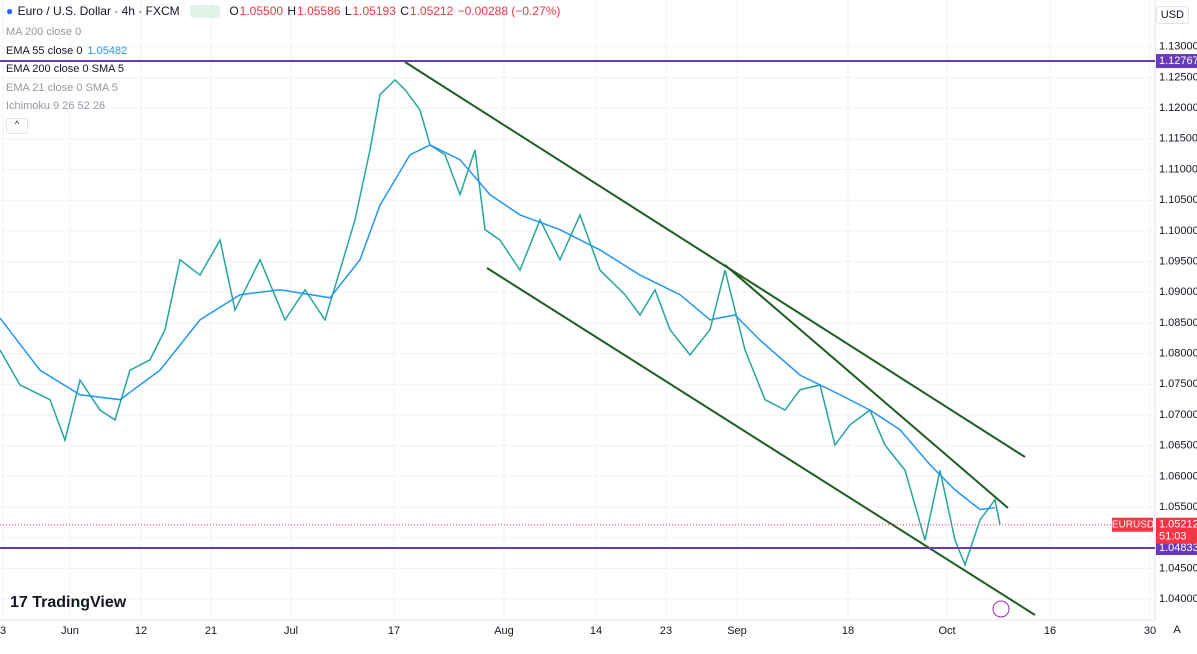 The image size is (1197, 654). I want to click on price-label: 1.04833, so click(1178, 548).